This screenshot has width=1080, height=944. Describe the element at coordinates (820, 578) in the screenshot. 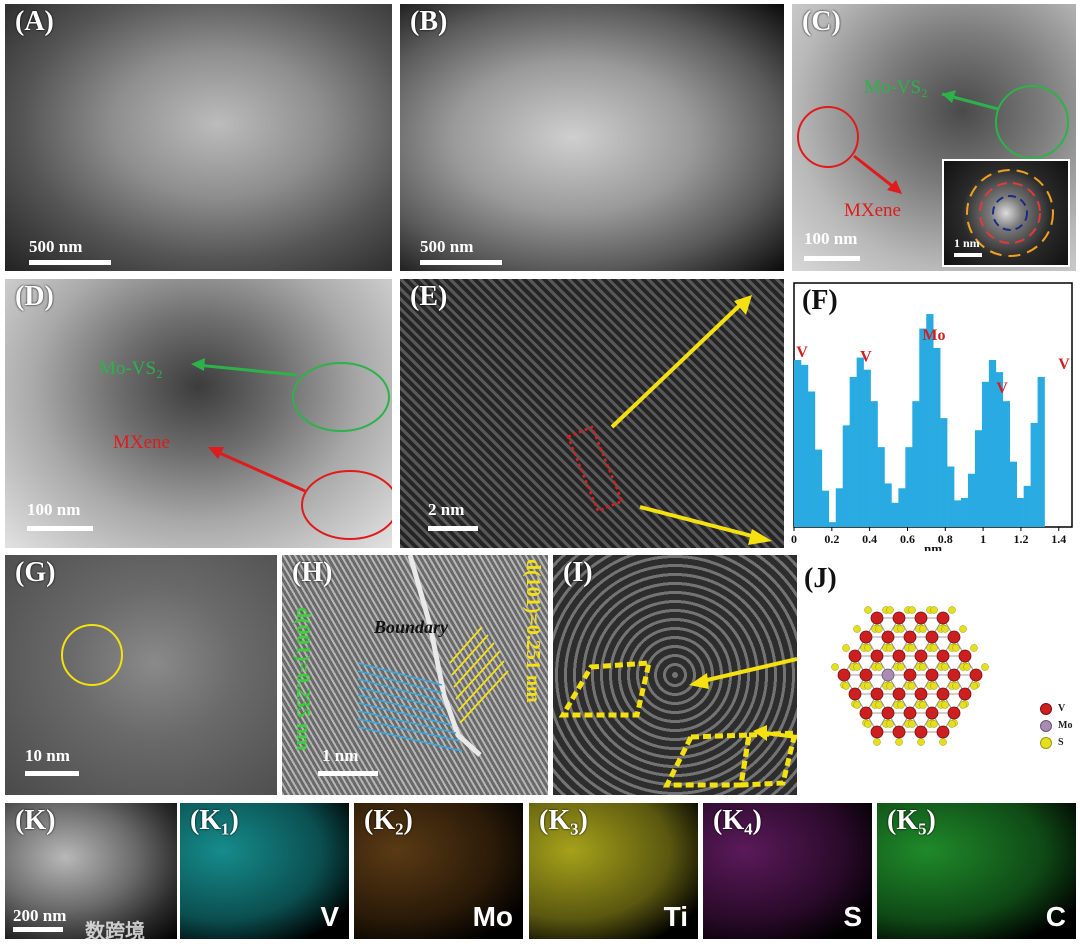

I see `panel-j-label: (J)` at that location.